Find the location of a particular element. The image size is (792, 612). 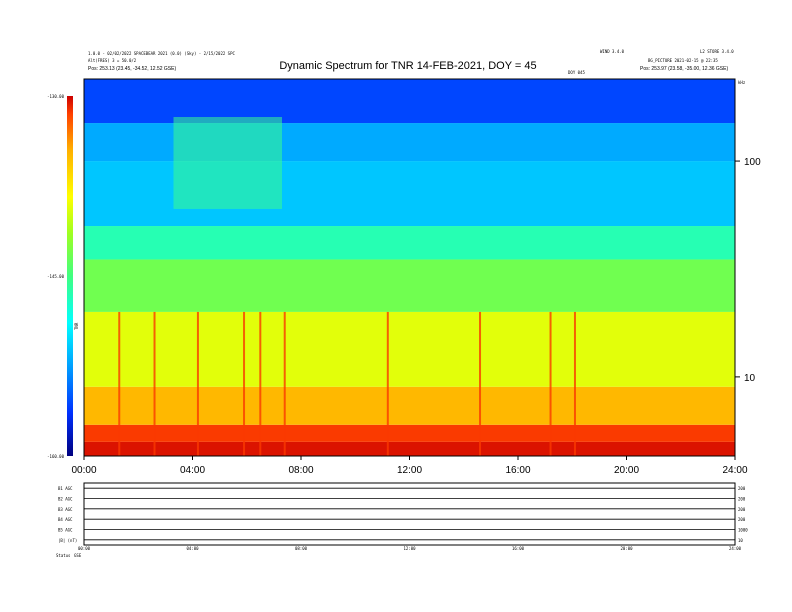

lower-panel-x-label: 04:00 is located at coordinates (192, 548).